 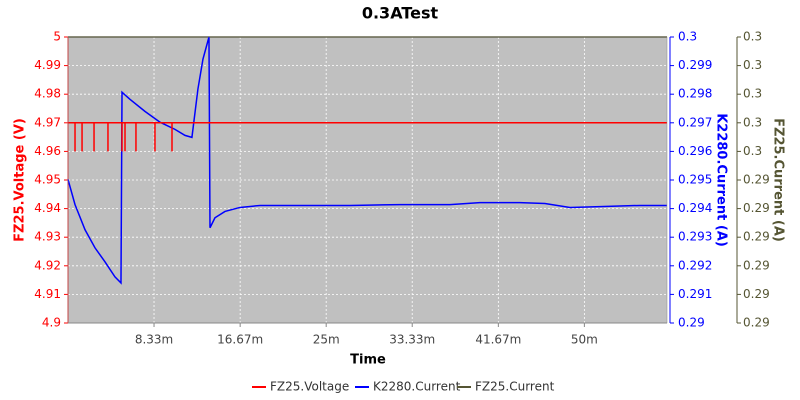 What do you see at coordinates (695, 237) in the screenshot?
I see `y2-tick-label: 0.293` at bounding box center [695, 237].